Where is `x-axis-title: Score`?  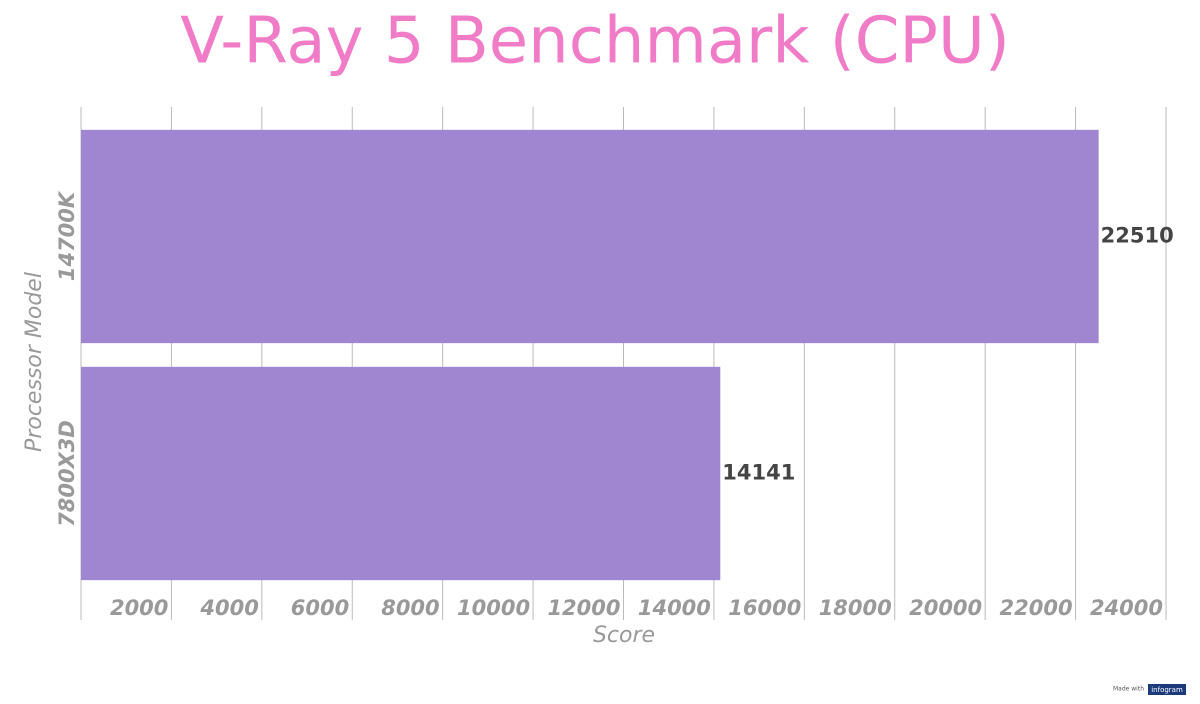
x-axis-title: Score is located at coordinates (624, 635).